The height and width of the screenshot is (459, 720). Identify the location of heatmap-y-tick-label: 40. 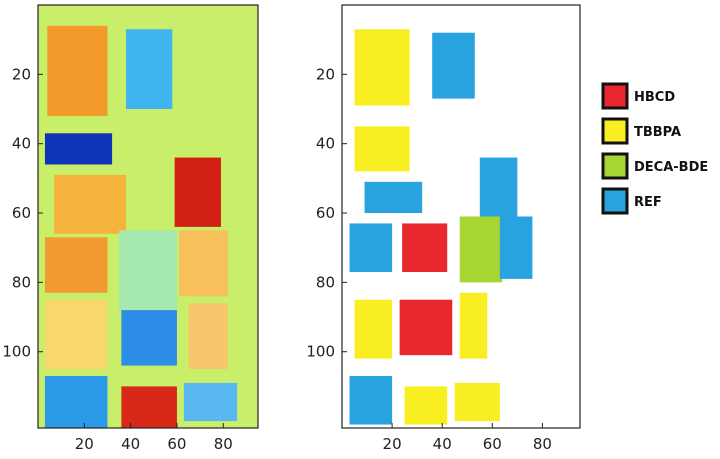
(21, 144).